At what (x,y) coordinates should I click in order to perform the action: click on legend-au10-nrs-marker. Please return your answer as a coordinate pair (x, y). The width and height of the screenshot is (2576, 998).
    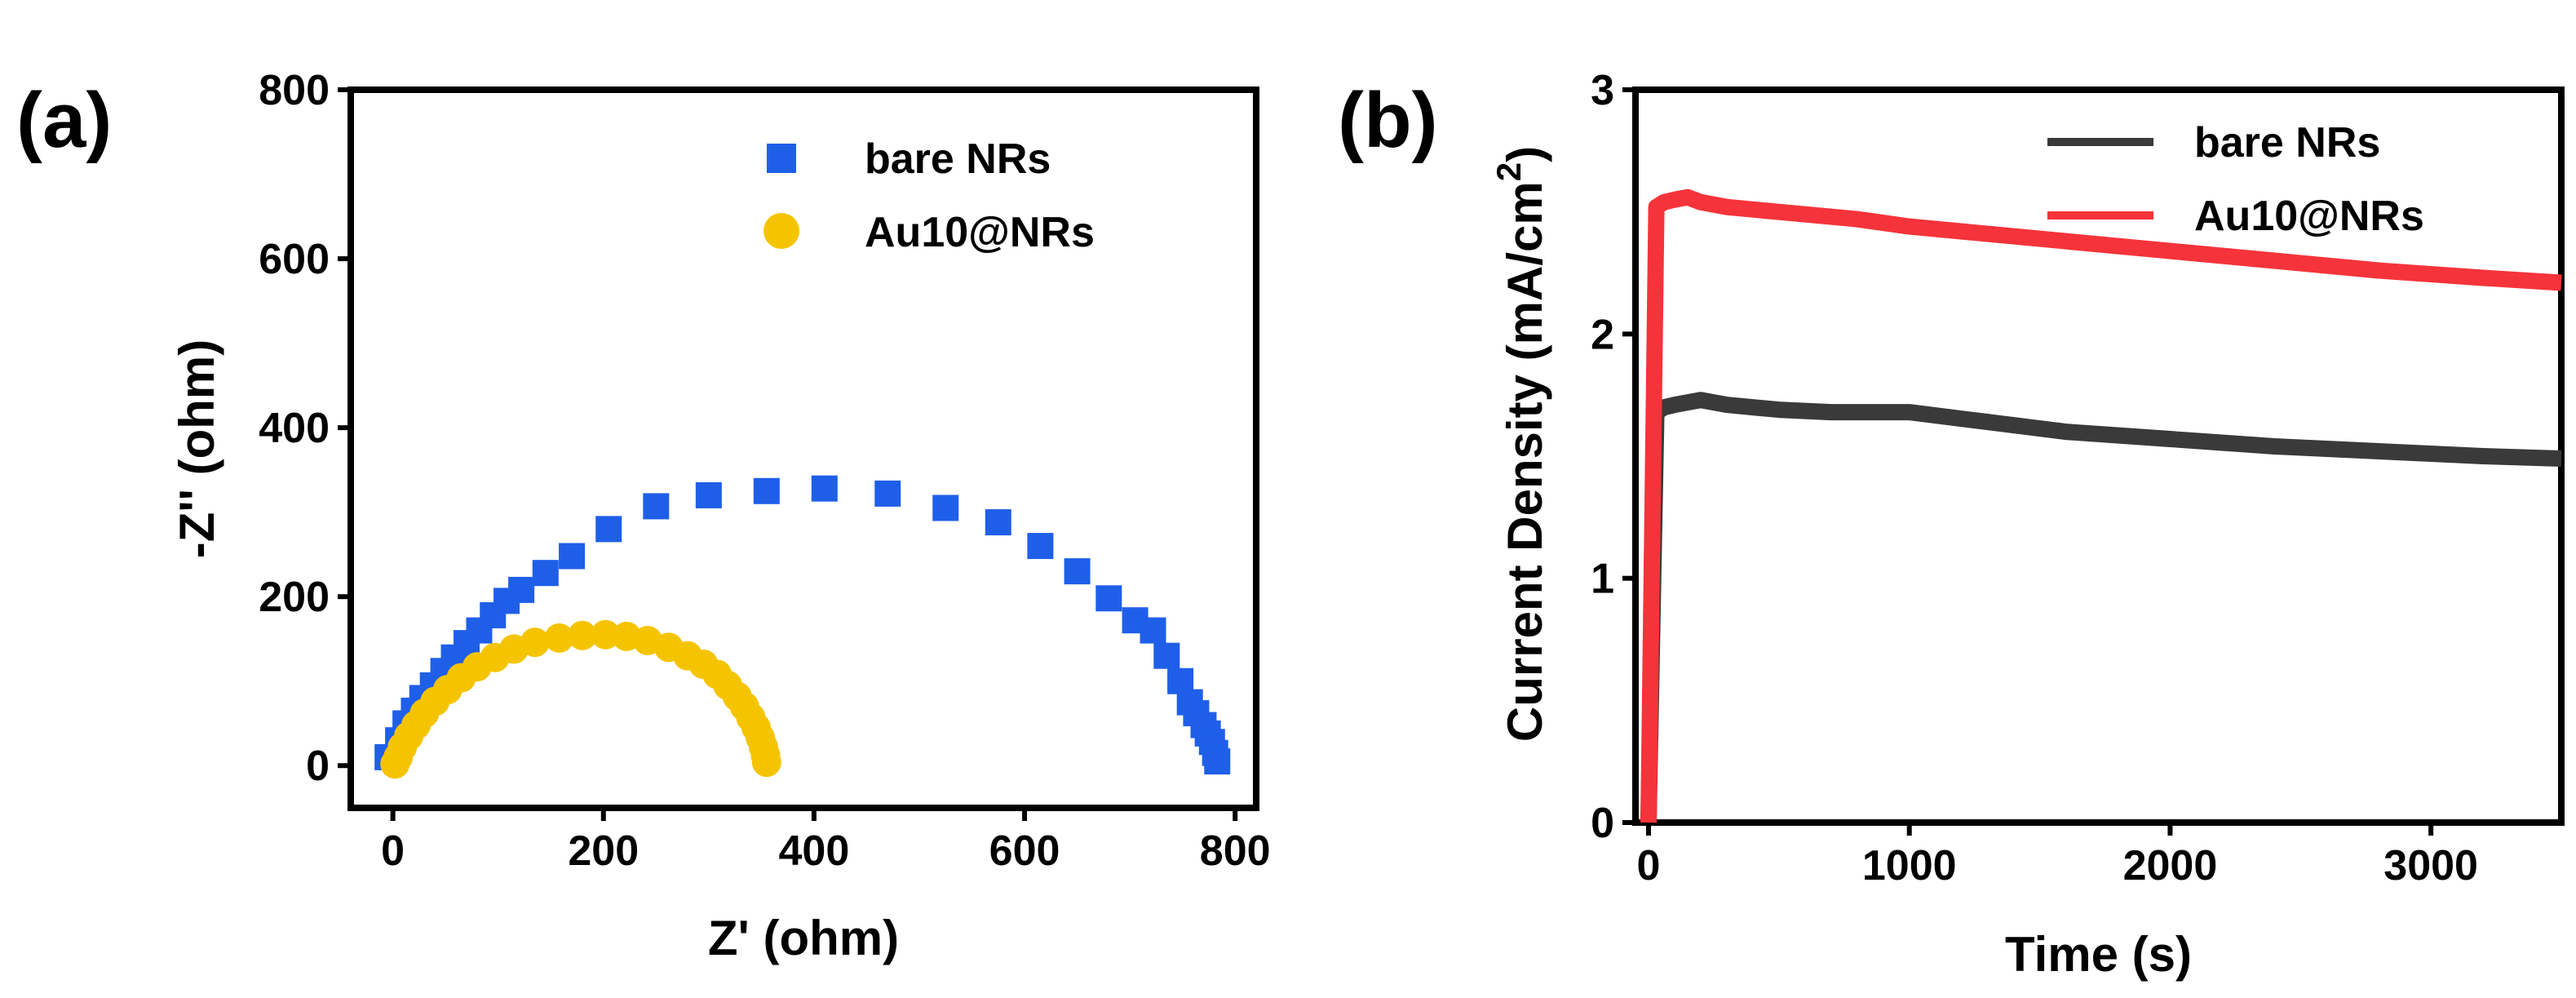
    Looking at the image, I should click on (781, 231).